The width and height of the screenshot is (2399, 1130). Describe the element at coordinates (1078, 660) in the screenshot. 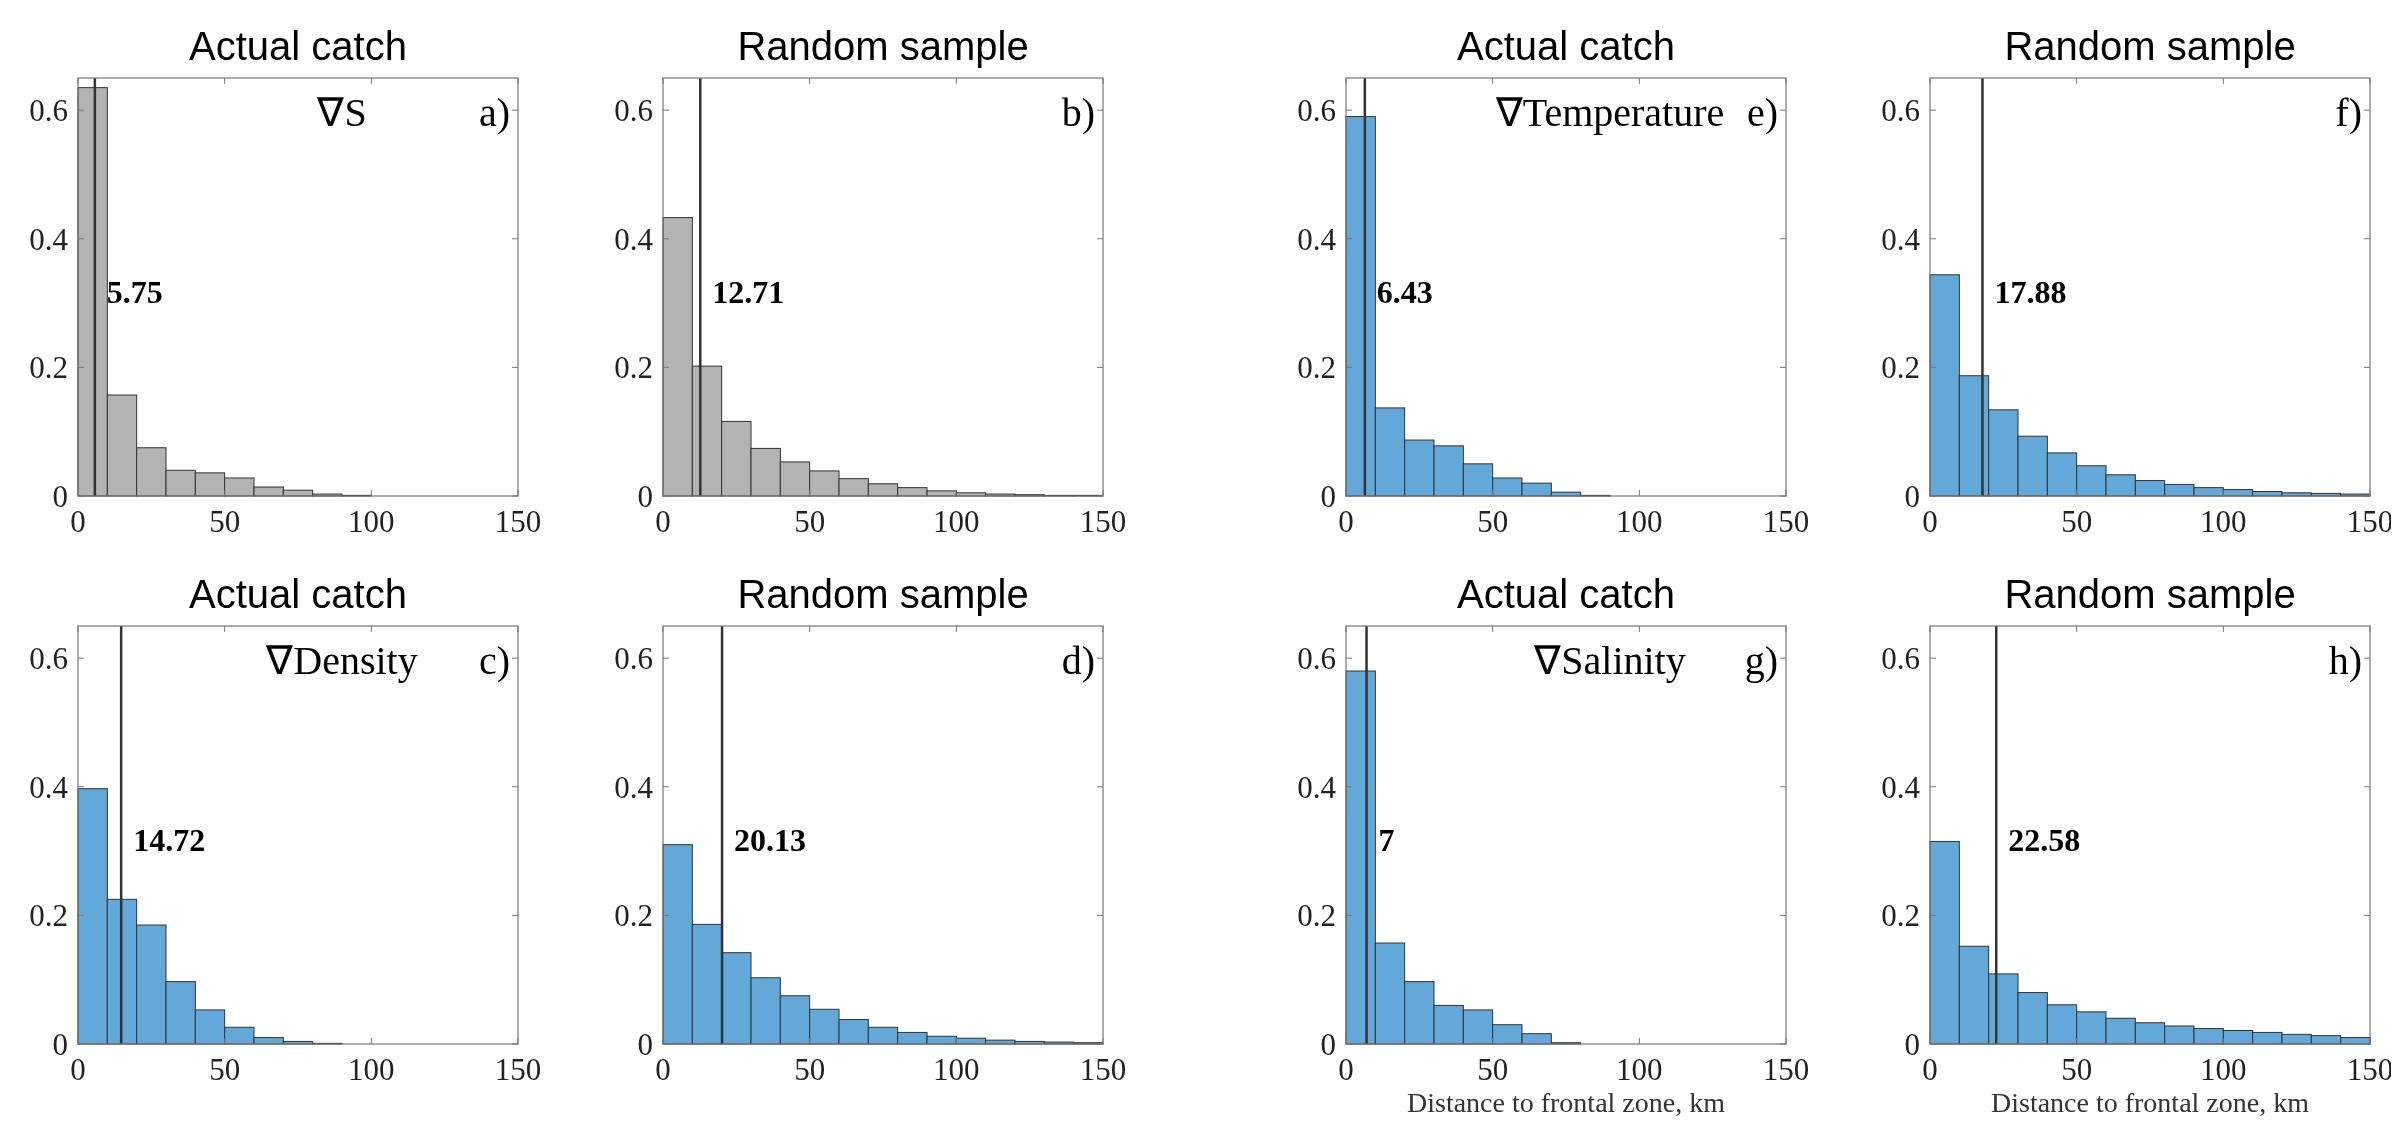

I see `annotation: d)` at that location.